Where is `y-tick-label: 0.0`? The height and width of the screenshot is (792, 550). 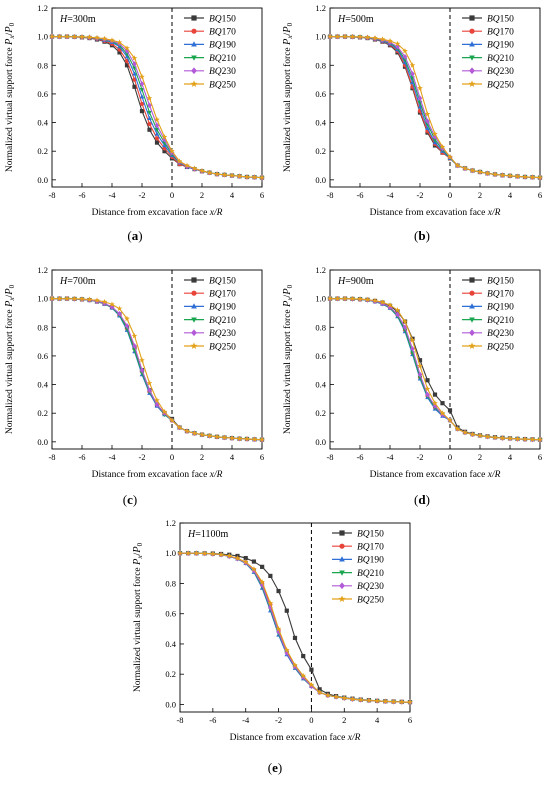 y-tick-label: 0.0 is located at coordinates (42, 442).